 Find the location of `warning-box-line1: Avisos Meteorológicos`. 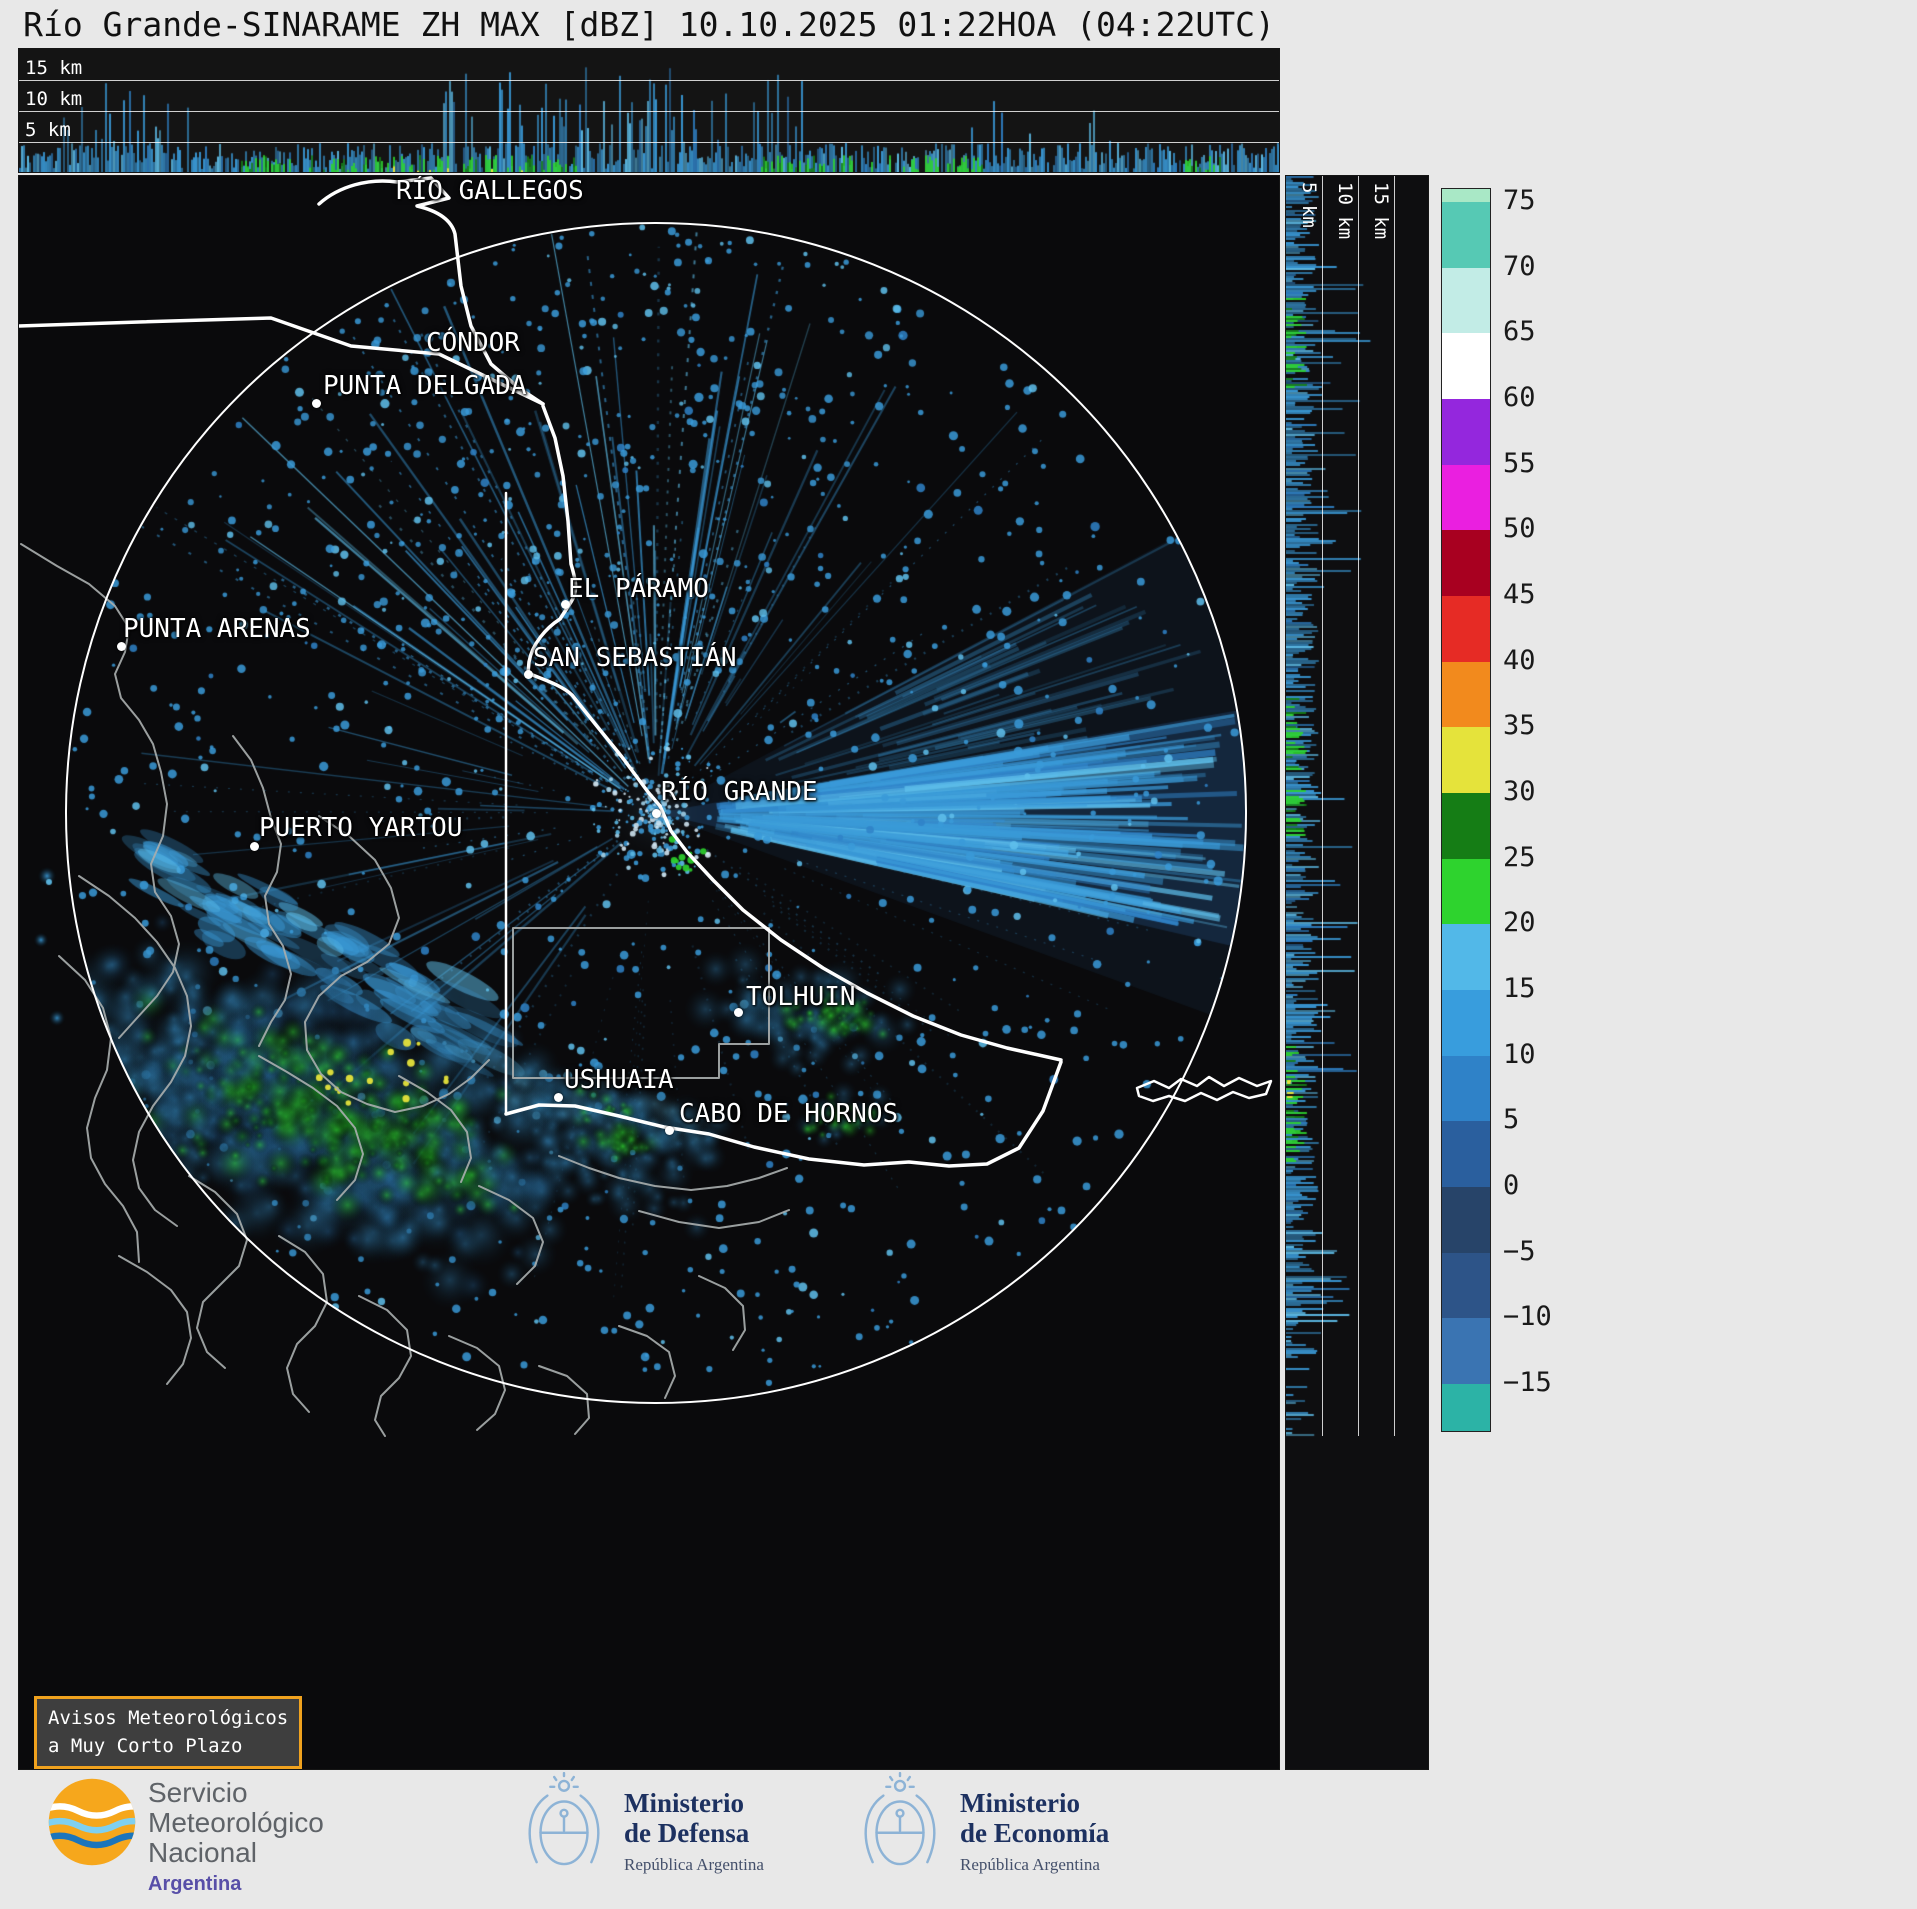

warning-box-line1: Avisos Meteorológicos is located at coordinates (168, 1718).